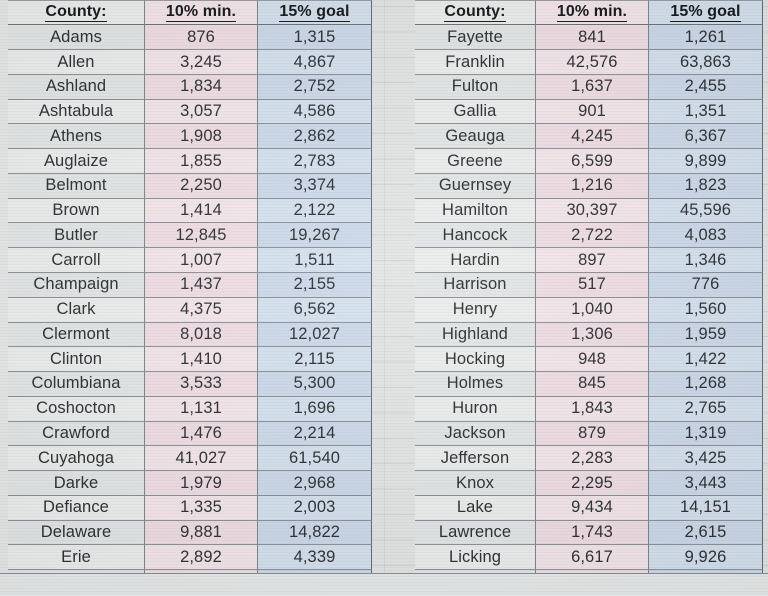 This screenshot has width=768, height=596. I want to click on county-cell: Butler, so click(76, 236).